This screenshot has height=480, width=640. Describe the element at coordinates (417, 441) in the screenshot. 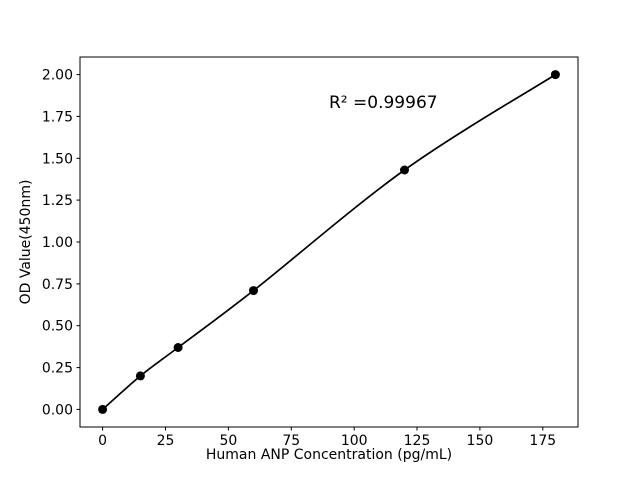

I see `x-tick-label: 125` at that location.